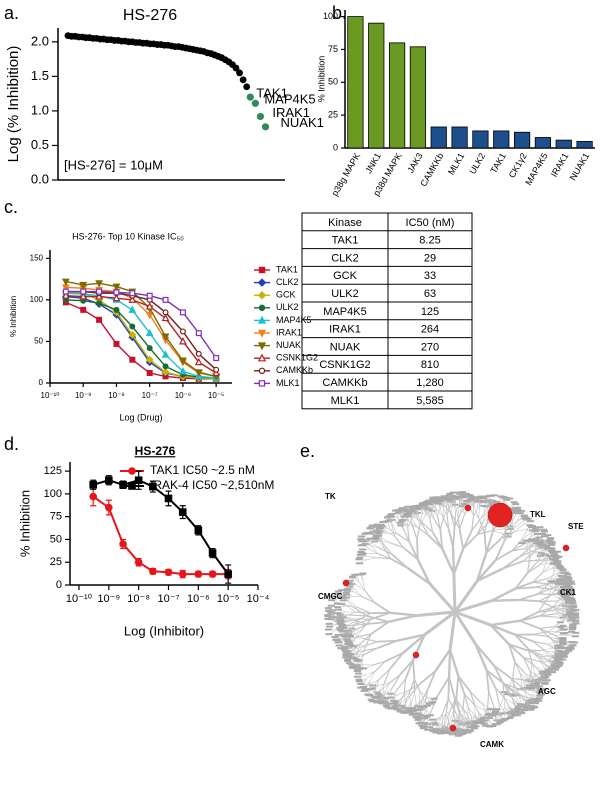 The image size is (600, 793). Describe the element at coordinates (289, 332) in the screenshot. I see `legend-label: IRAK1` at that location.